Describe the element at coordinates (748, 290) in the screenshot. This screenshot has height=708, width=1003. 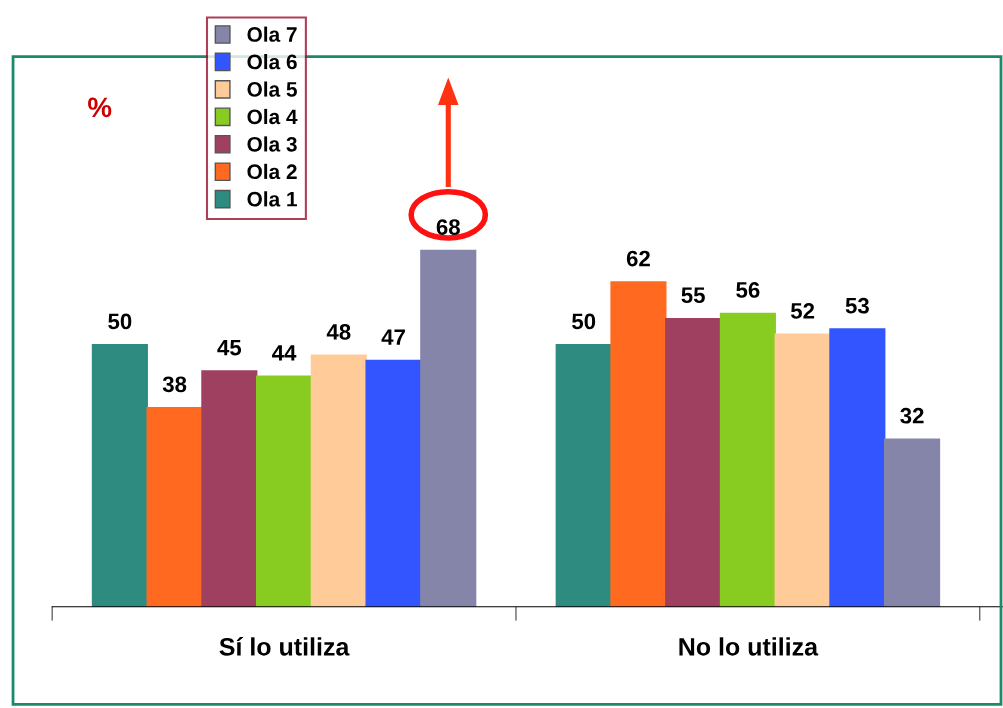
I see `data-label: 56` at that location.